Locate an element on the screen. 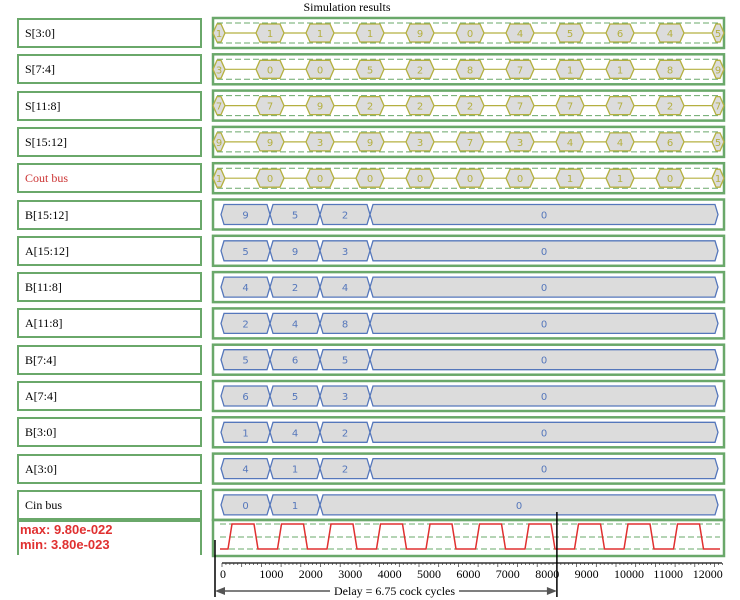 The width and height of the screenshot is (740, 600). tick-label: 7000 is located at coordinates (508, 574).